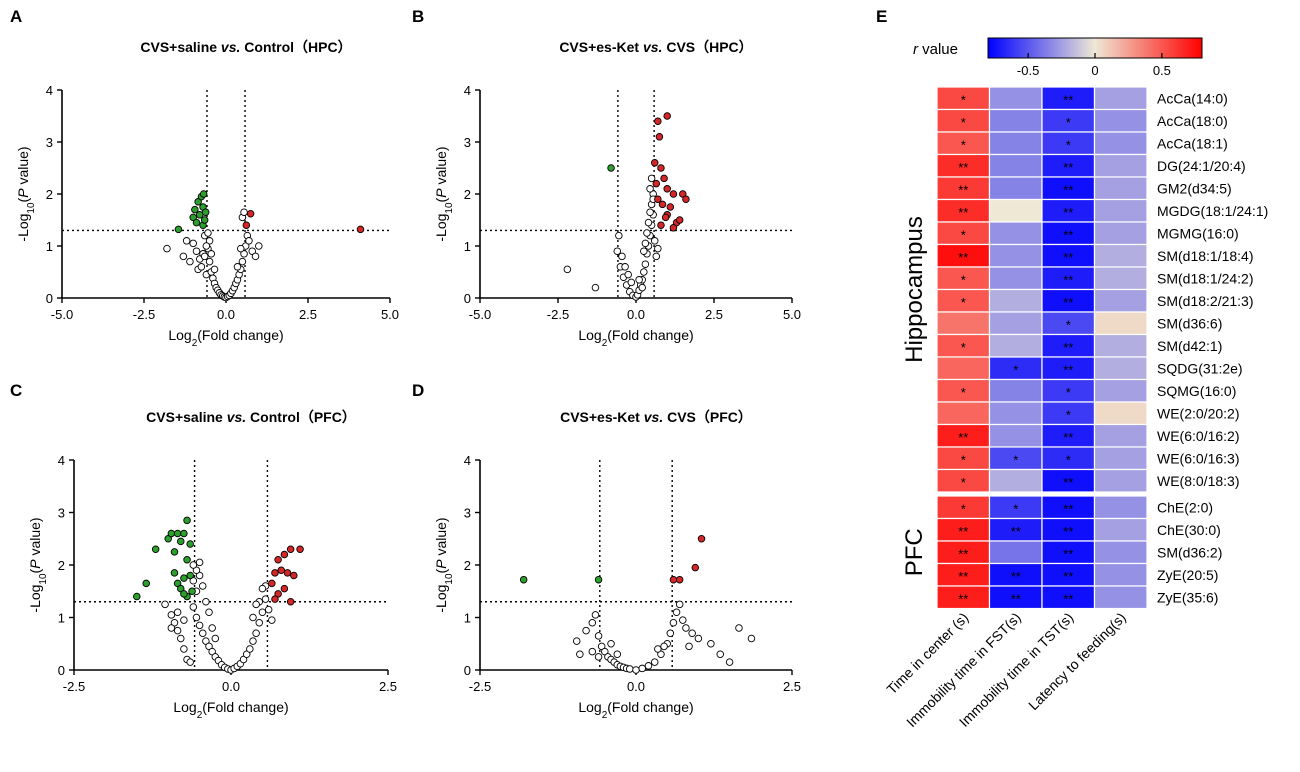  What do you see at coordinates (23, 199) in the screenshot?
I see `y-label-part: (` at bounding box center [23, 199].